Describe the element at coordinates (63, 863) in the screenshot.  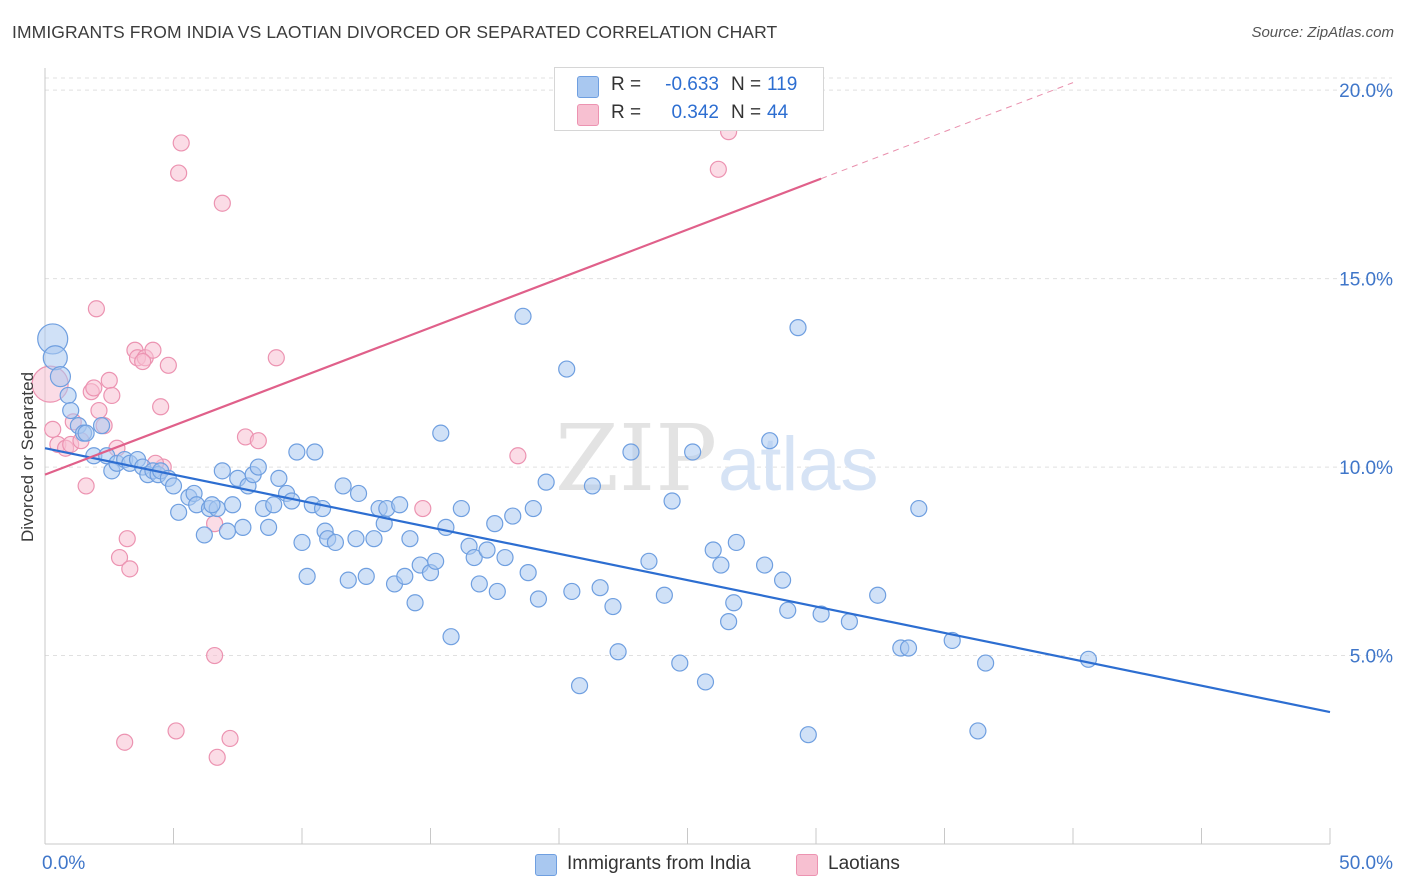
I see `x-tick-label: 0.0%` at that location.